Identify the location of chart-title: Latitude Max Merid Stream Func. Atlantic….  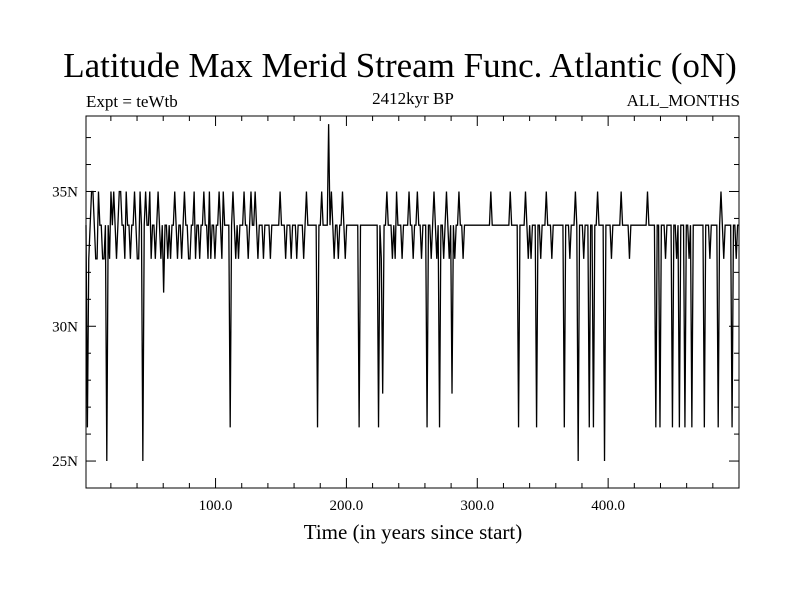
(400, 65).